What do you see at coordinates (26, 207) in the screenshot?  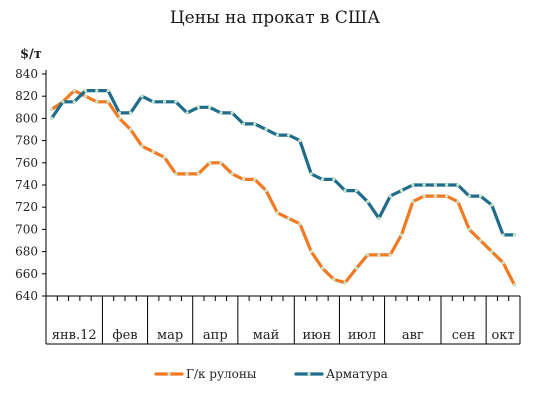 I see `y-tick-label: 720` at bounding box center [26, 207].